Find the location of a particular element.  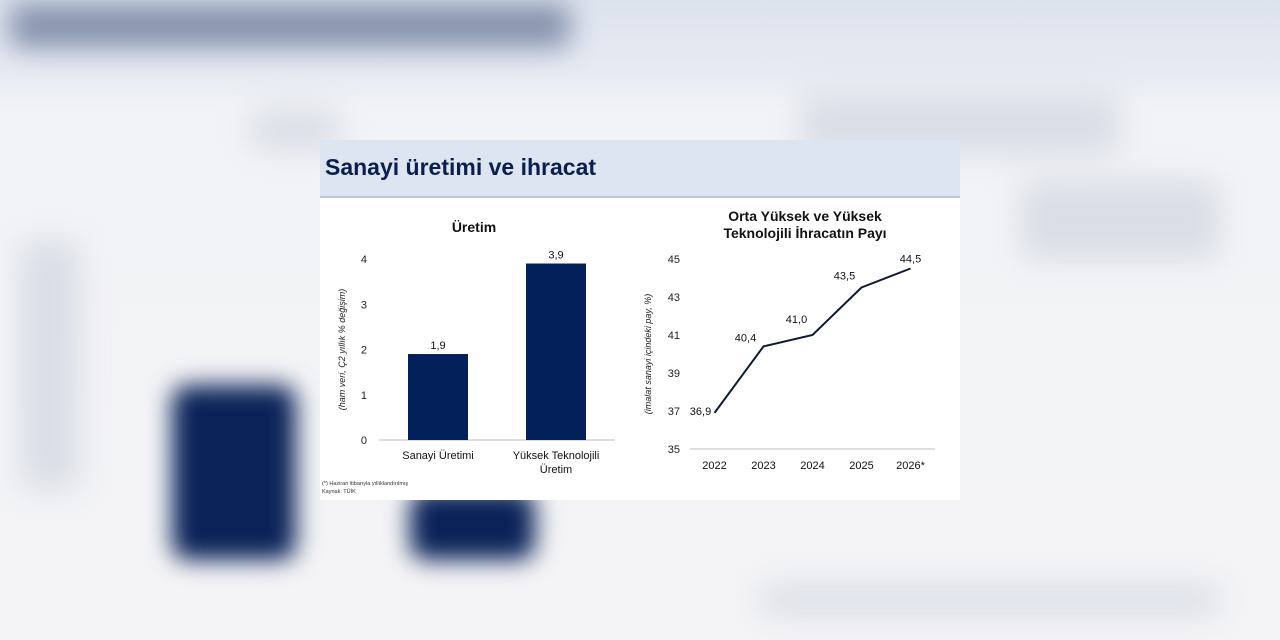

bar-y-tick-label: 1 is located at coordinates (364, 396).